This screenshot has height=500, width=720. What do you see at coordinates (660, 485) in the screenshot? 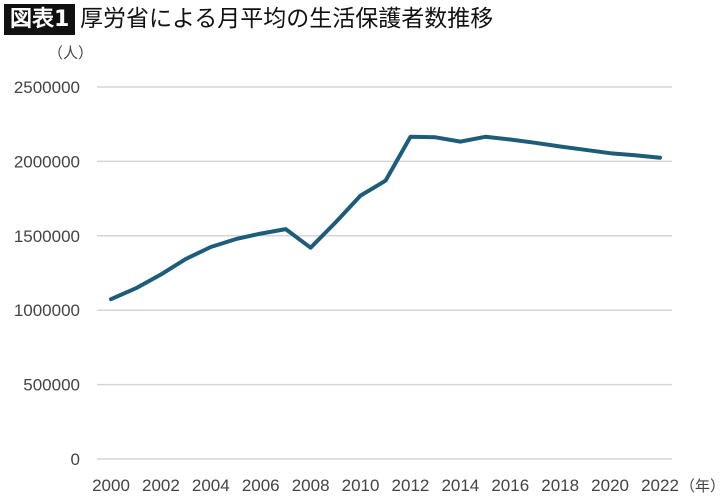
I see `x-tick-label: 2022` at bounding box center [660, 485].